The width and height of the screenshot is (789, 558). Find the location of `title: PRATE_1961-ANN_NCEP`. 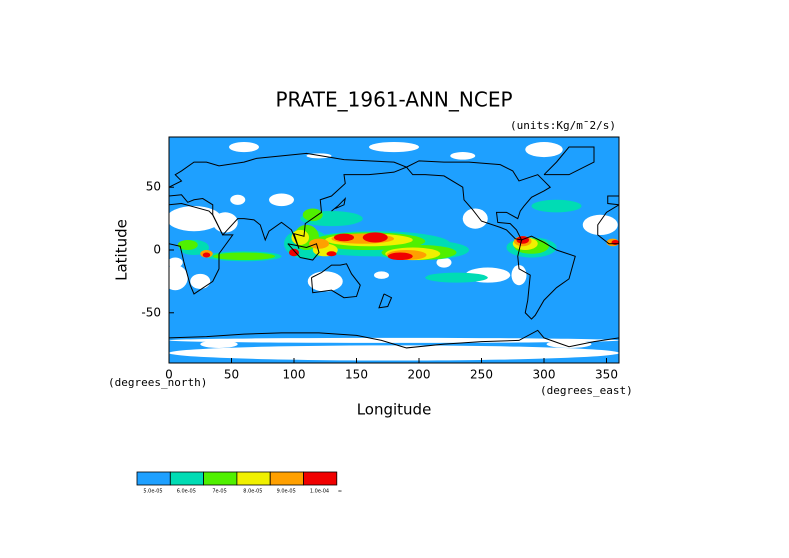

title: PRATE_1961-ANN_NCEP is located at coordinates (393, 100).